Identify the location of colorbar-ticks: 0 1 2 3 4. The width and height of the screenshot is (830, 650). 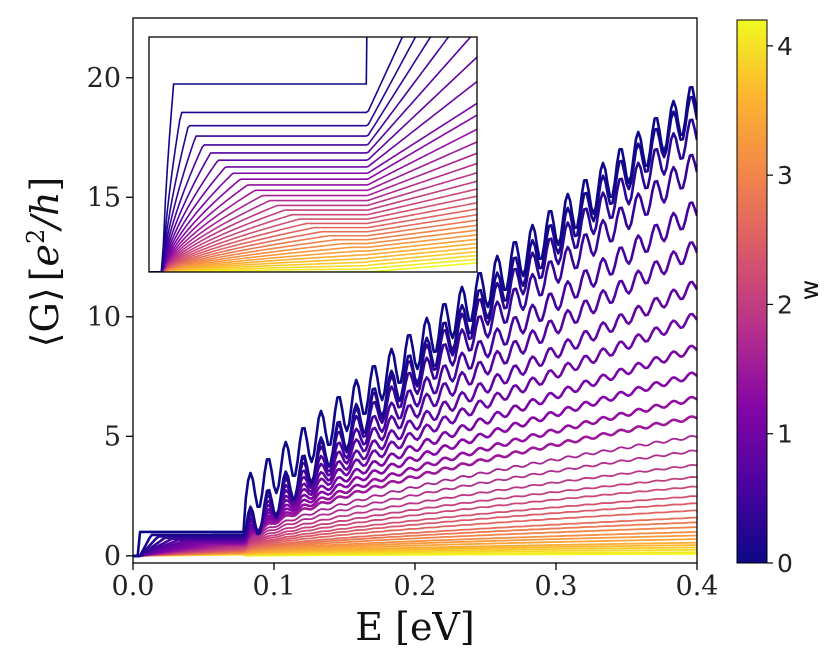
(780, 305).